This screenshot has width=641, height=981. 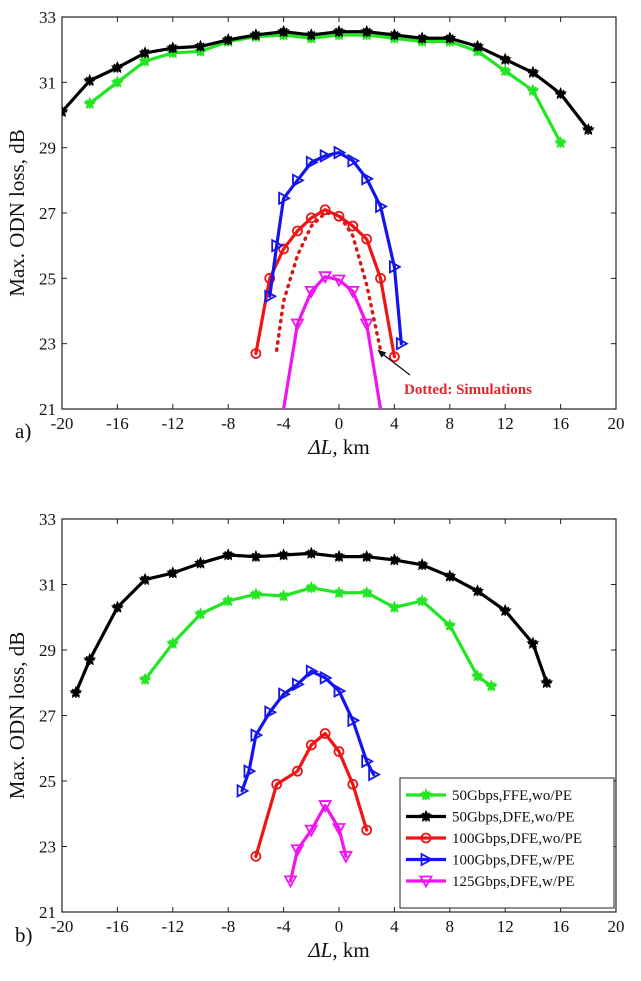 What do you see at coordinates (24, 935) in the screenshot?
I see `panel-label: b)` at bounding box center [24, 935].